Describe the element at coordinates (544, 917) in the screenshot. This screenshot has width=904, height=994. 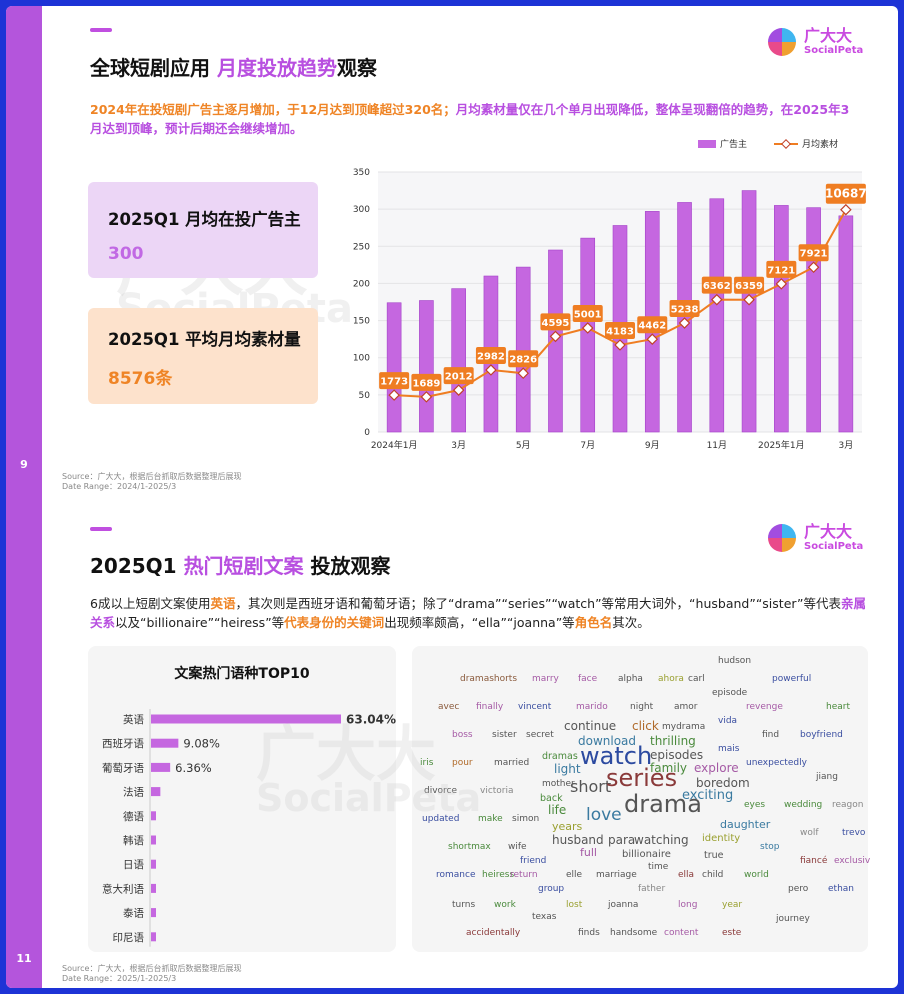
I see `word-cloud-word: texas` at that location.